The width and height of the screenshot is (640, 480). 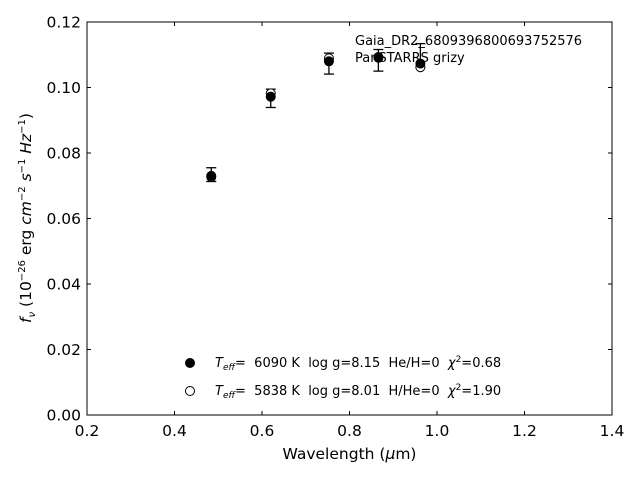 I want to click on legend-1-teff: 5838 K, so click(x=277, y=391).